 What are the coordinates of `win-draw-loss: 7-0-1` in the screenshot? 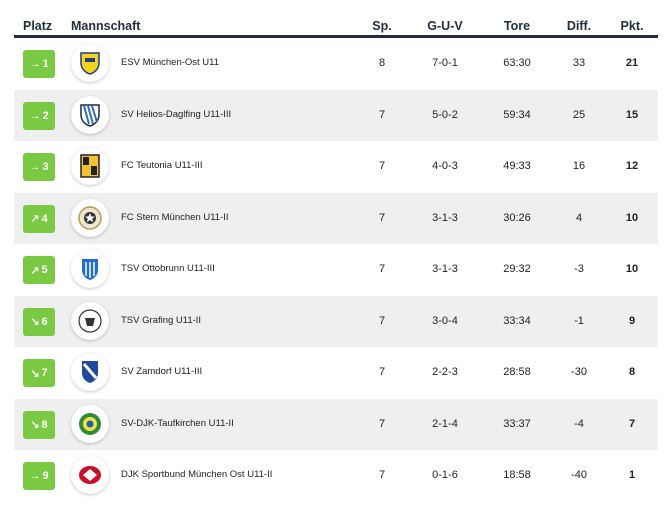 It's located at (445, 63).